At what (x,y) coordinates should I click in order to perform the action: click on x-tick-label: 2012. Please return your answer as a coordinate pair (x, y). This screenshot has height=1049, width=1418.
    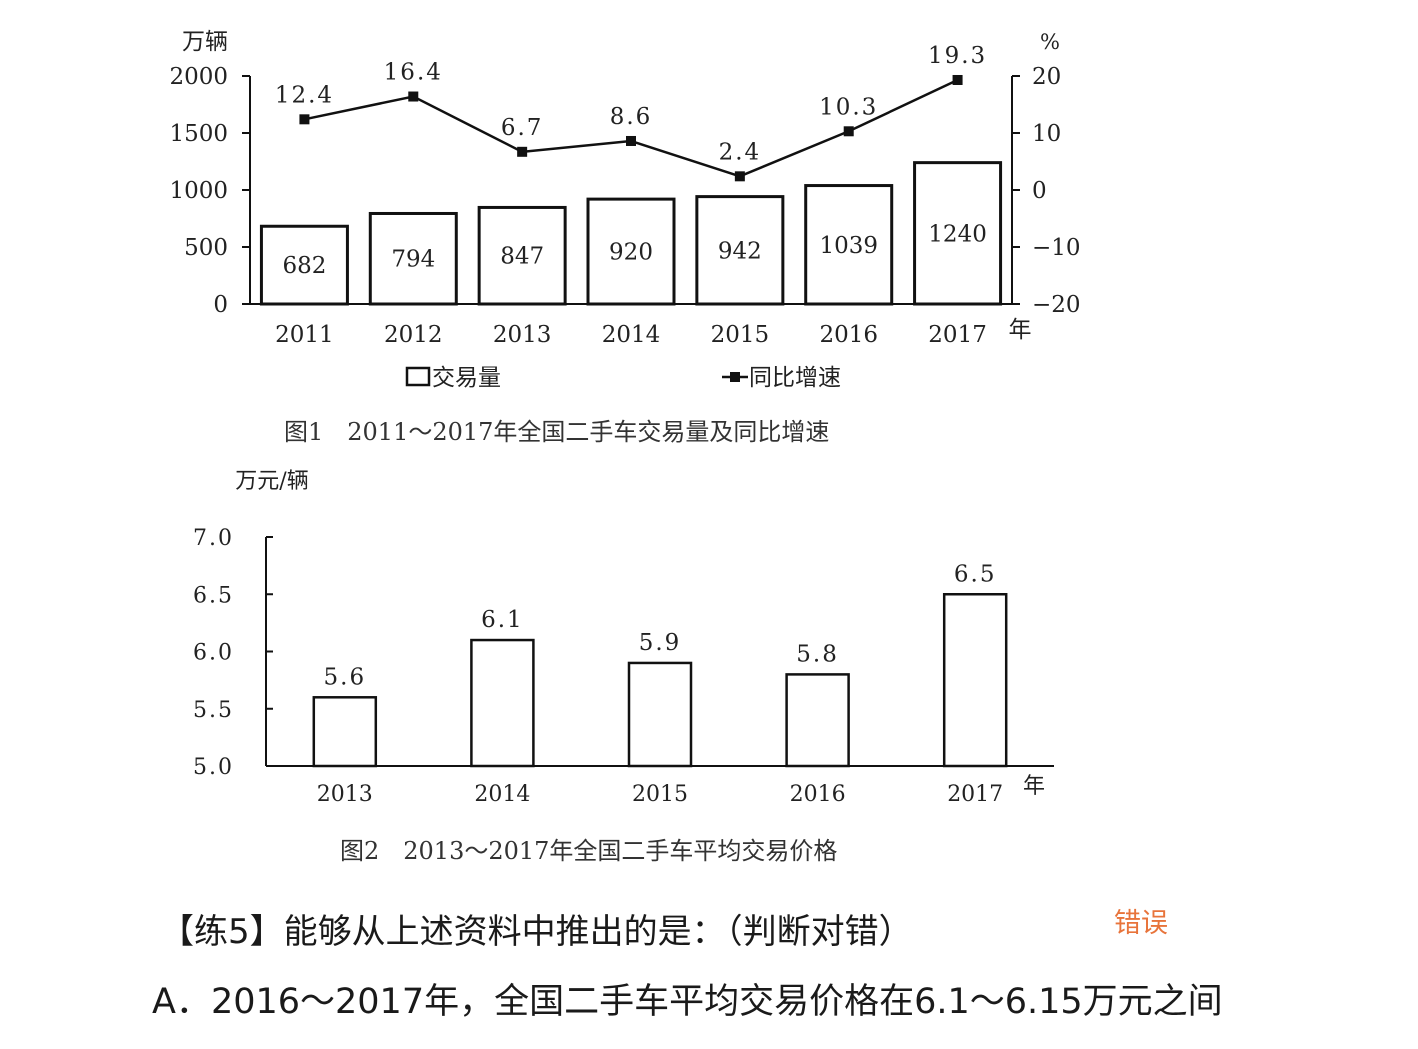
    Looking at the image, I should click on (413, 335).